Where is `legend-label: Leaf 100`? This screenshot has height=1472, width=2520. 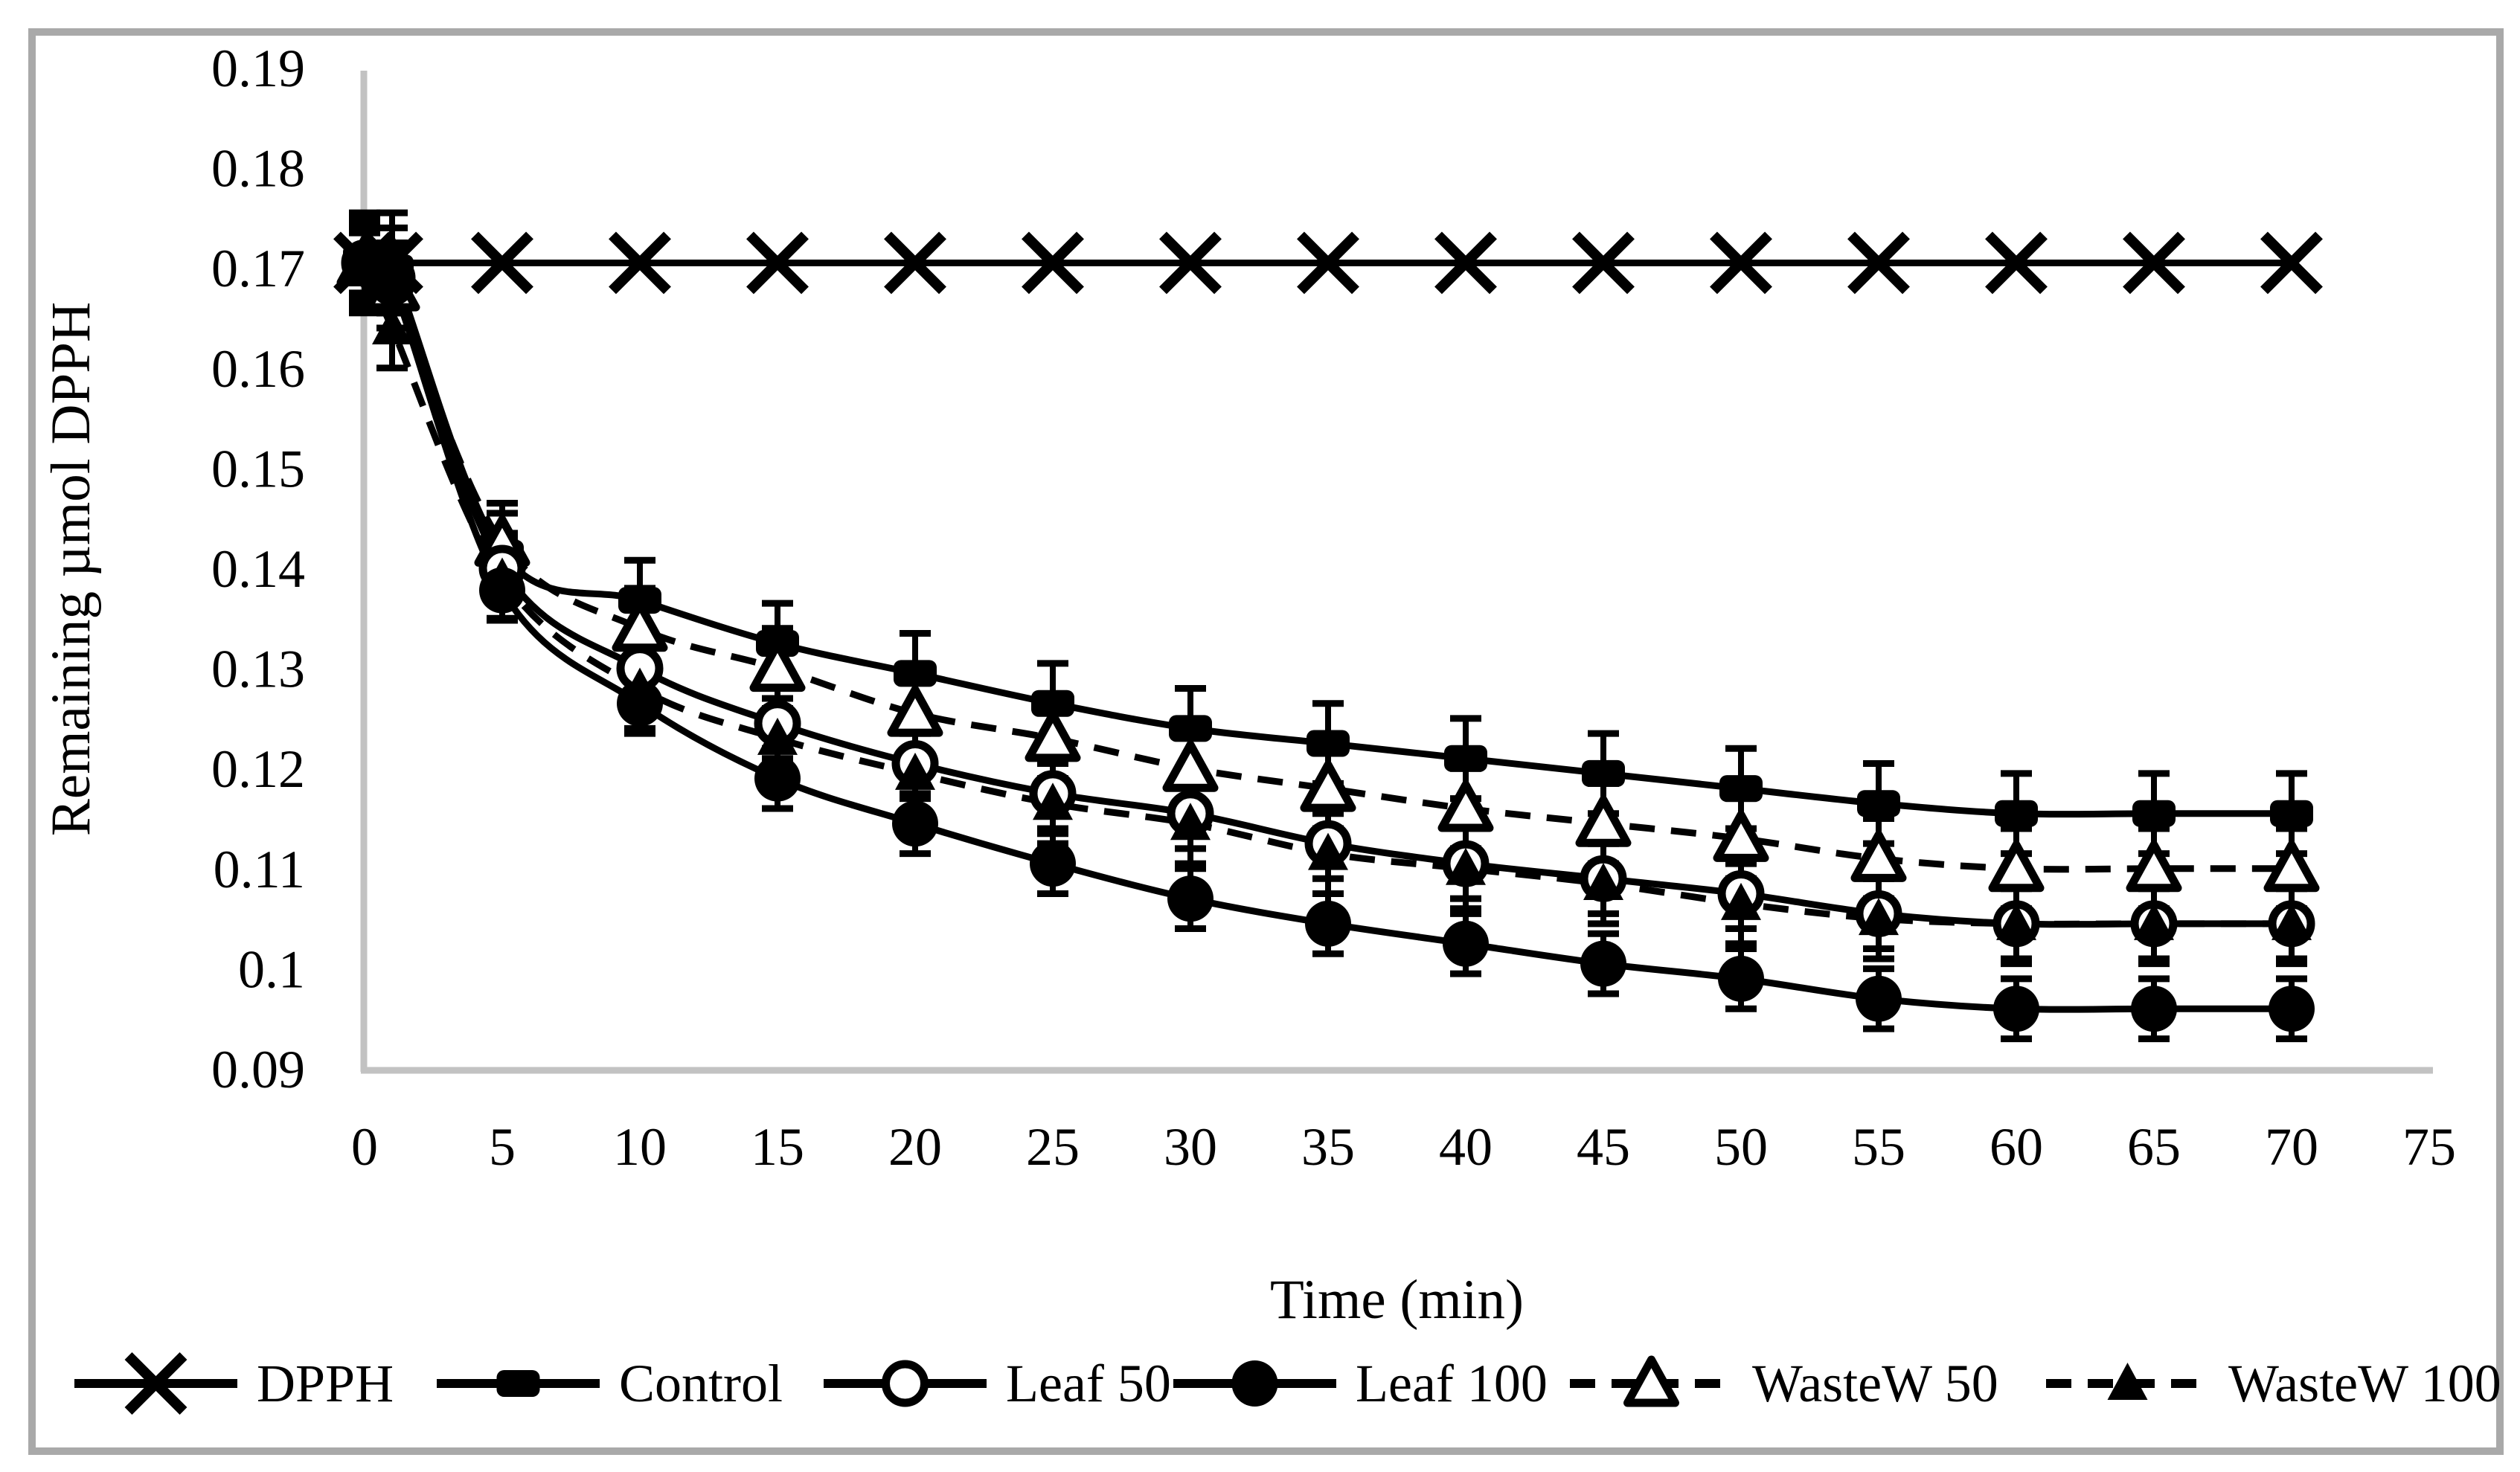 legend-label: Leaf 100 is located at coordinates (1452, 1383).